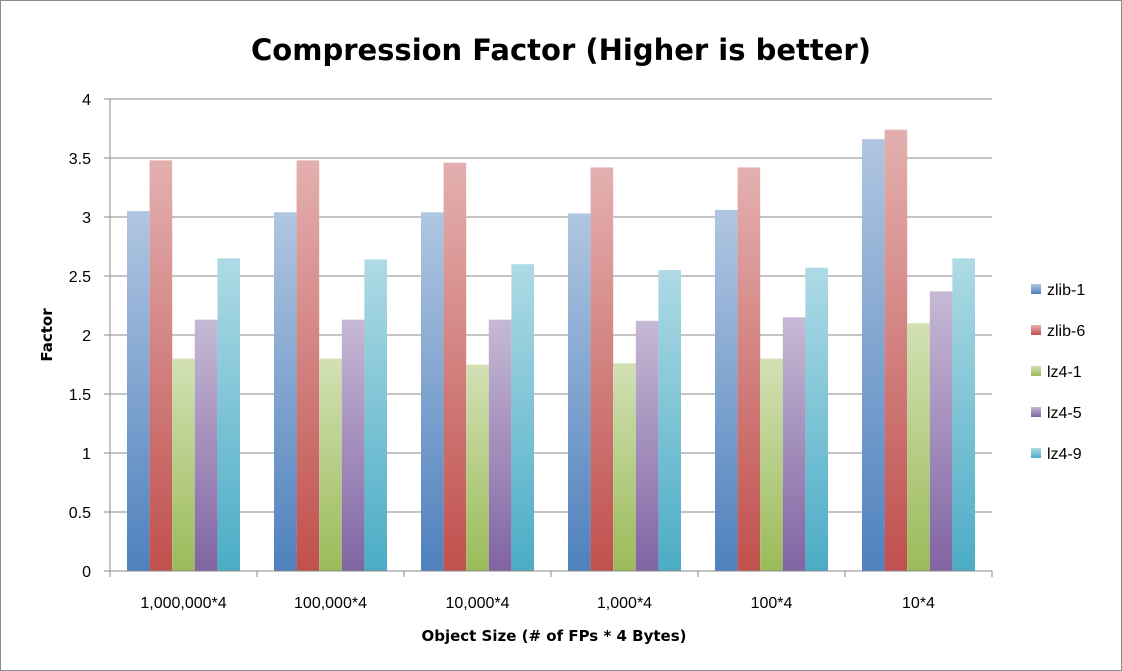 The width and height of the screenshot is (1122, 671). What do you see at coordinates (86, 218) in the screenshot?
I see `y-tick-label: 3` at bounding box center [86, 218].